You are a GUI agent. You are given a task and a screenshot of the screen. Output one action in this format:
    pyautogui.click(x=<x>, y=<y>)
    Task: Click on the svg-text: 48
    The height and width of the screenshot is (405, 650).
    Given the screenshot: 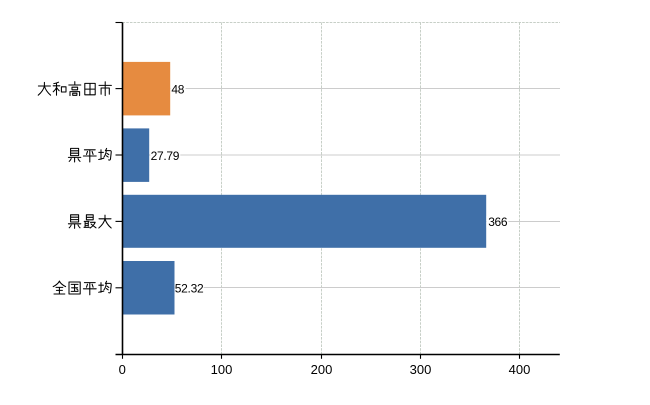 What is the action you would take?
    pyautogui.click(x=177, y=90)
    